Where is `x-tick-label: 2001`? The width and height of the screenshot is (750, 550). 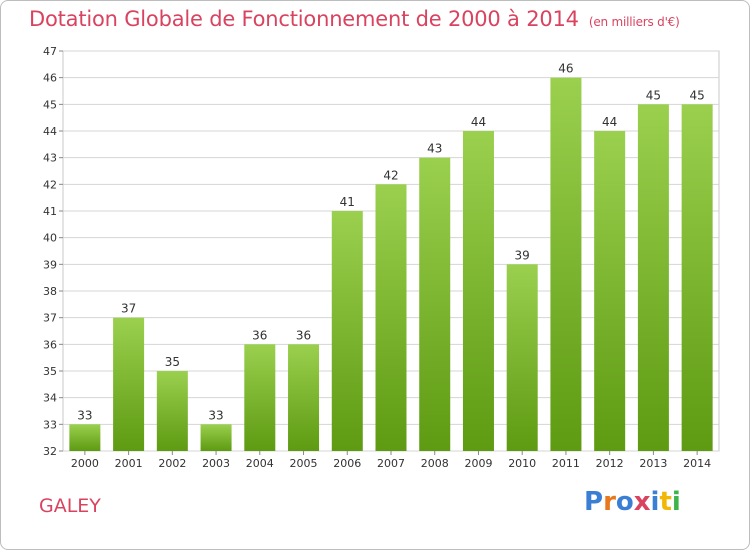 x-tick-label: 2001 is located at coordinates (129, 463).